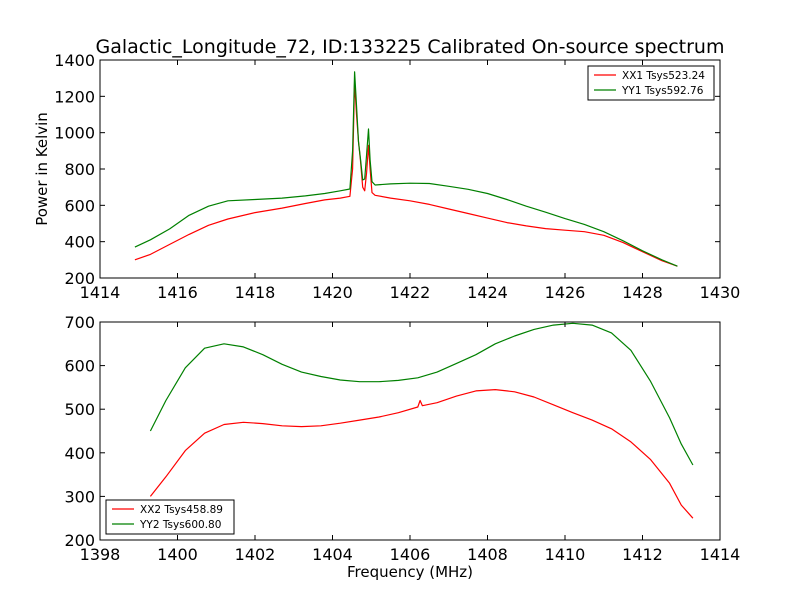 The width and height of the screenshot is (800, 600). Describe the element at coordinates (663, 76) in the screenshot. I see `legend-label: XX1 Tsys523.24` at that location.